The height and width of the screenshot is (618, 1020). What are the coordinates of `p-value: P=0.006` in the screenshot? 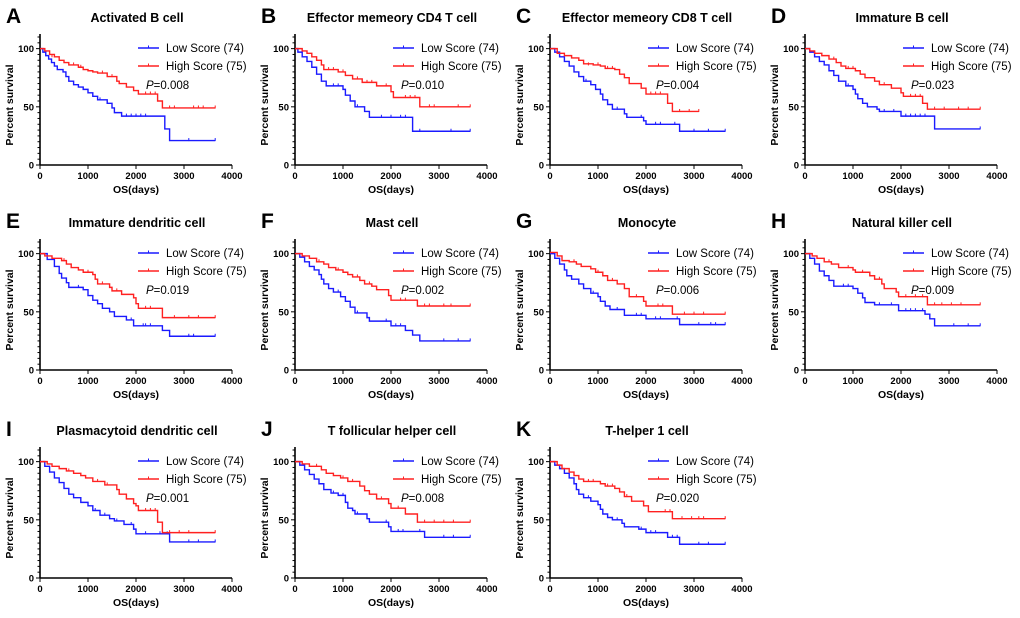 It's located at (677, 291).